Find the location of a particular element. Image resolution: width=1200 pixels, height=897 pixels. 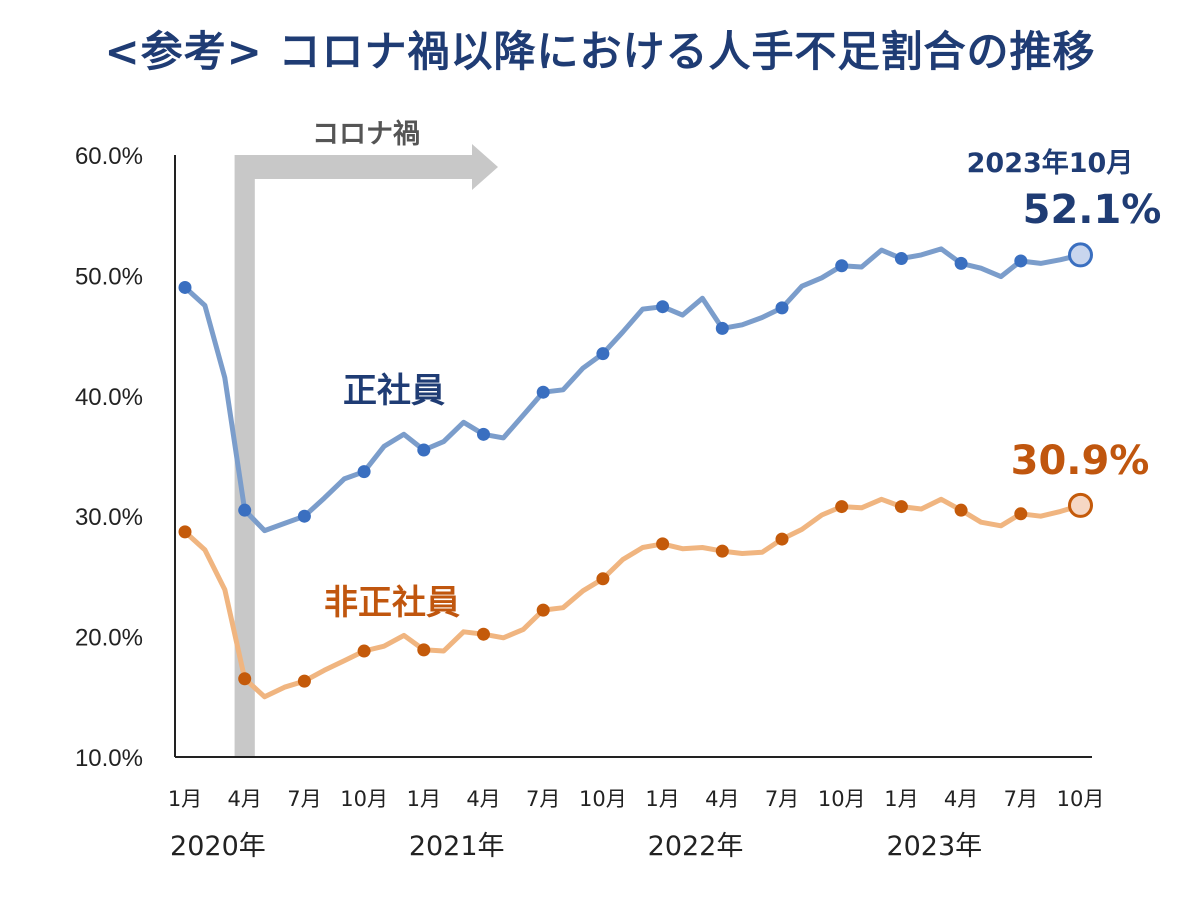

y-tick-label: 60.0% is located at coordinates (109, 156).